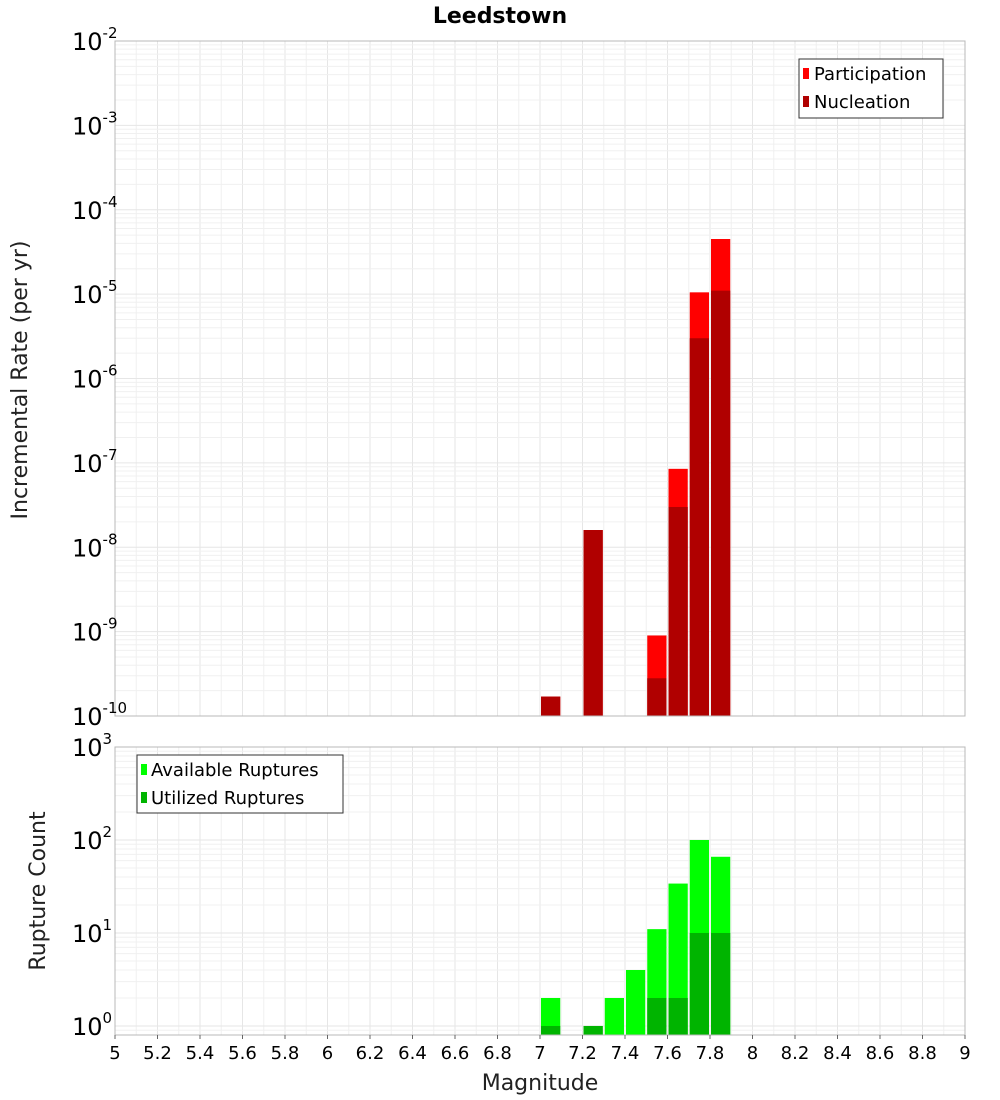 The height and width of the screenshot is (1100, 1000). Describe the element at coordinates (157, 1053) in the screenshot. I see `x-tick-label: 5.2` at that location.